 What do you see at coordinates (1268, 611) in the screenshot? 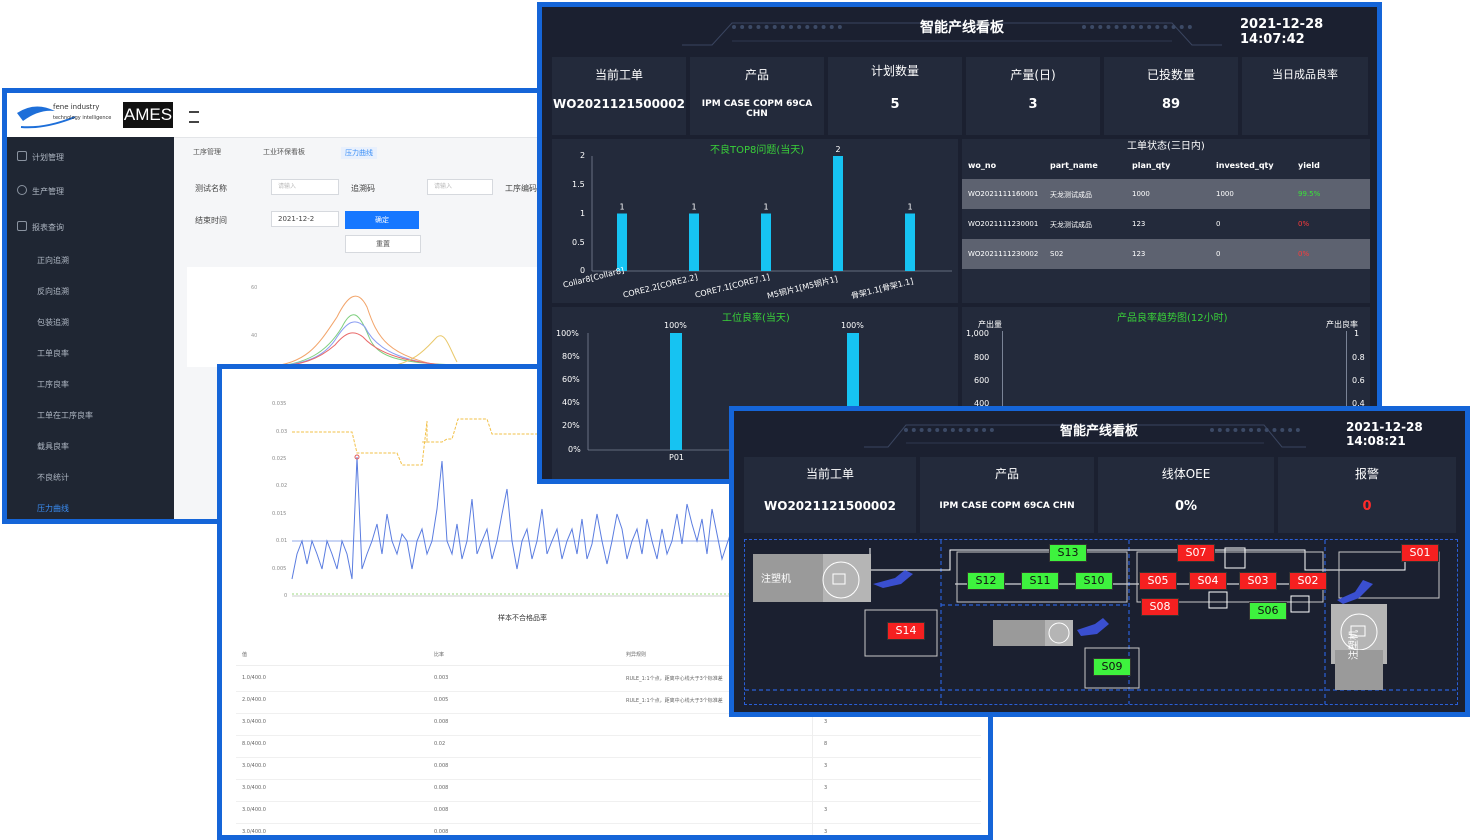
I see `station-s06: S06` at bounding box center [1268, 611].